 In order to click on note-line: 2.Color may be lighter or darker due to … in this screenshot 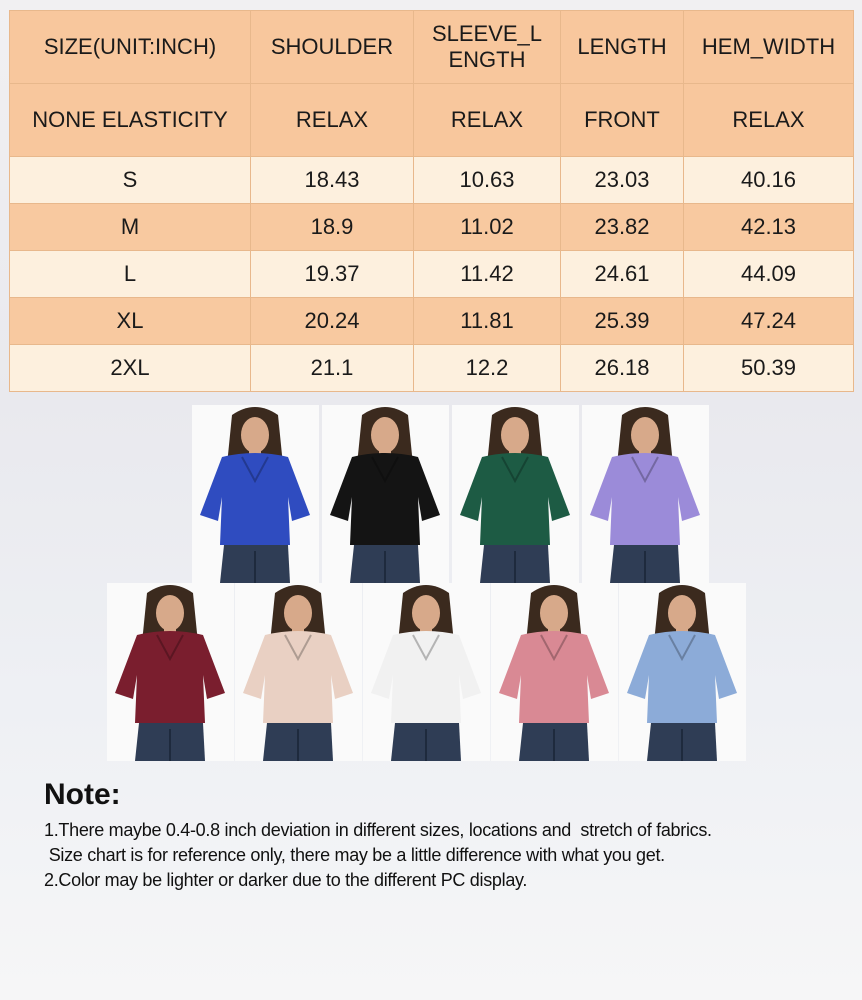, I will do `click(286, 880)`.